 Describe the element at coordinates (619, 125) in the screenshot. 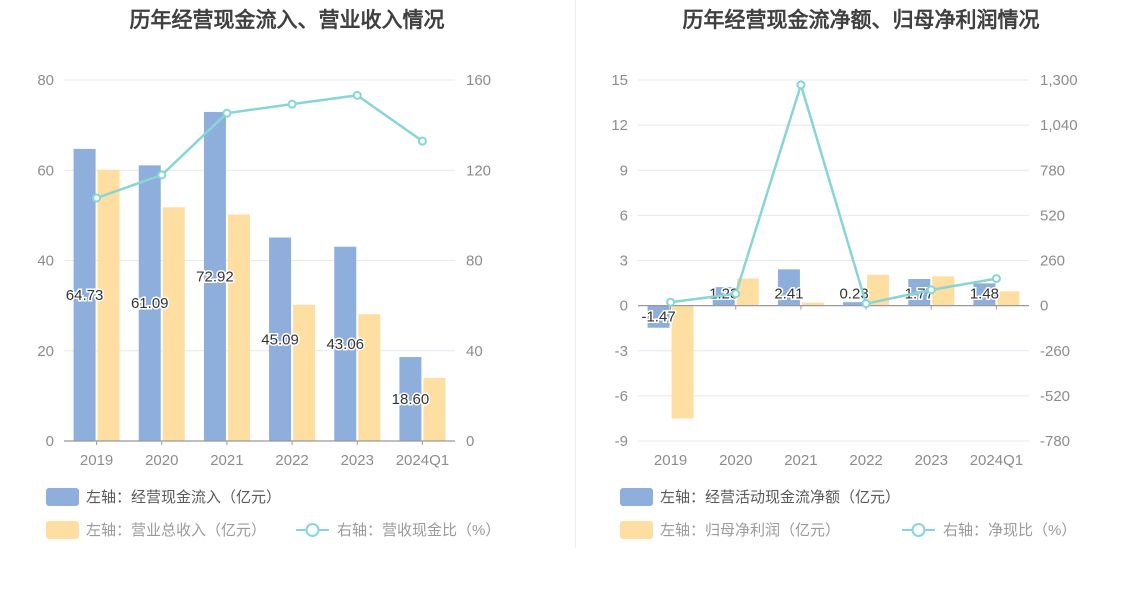

I see `left-axis-tick-label: 12` at that location.